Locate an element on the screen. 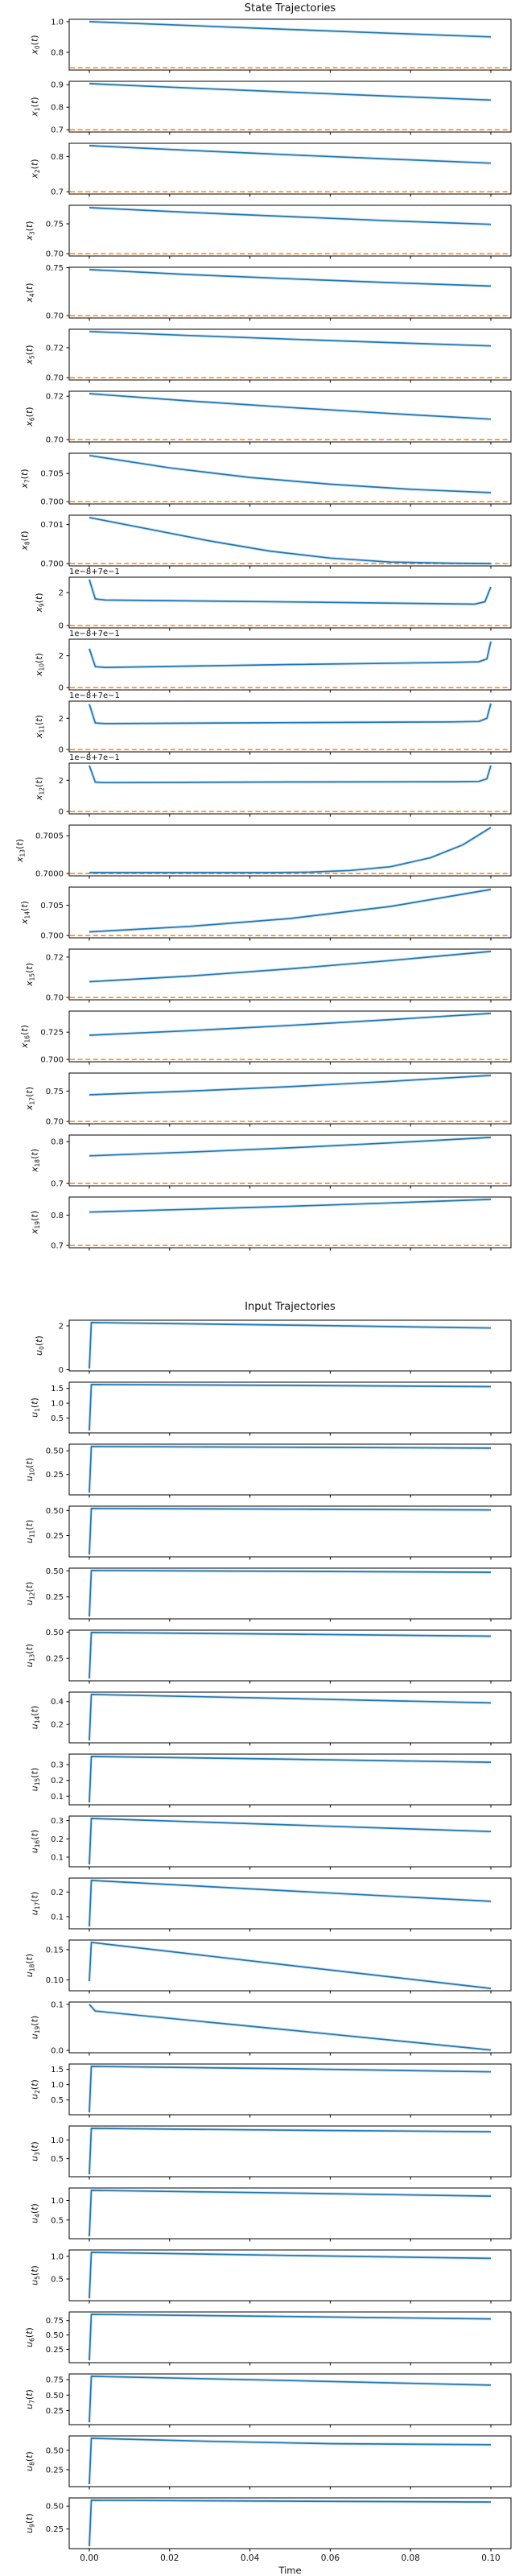  y-axis-label: u15(t) is located at coordinates (35, 1779).